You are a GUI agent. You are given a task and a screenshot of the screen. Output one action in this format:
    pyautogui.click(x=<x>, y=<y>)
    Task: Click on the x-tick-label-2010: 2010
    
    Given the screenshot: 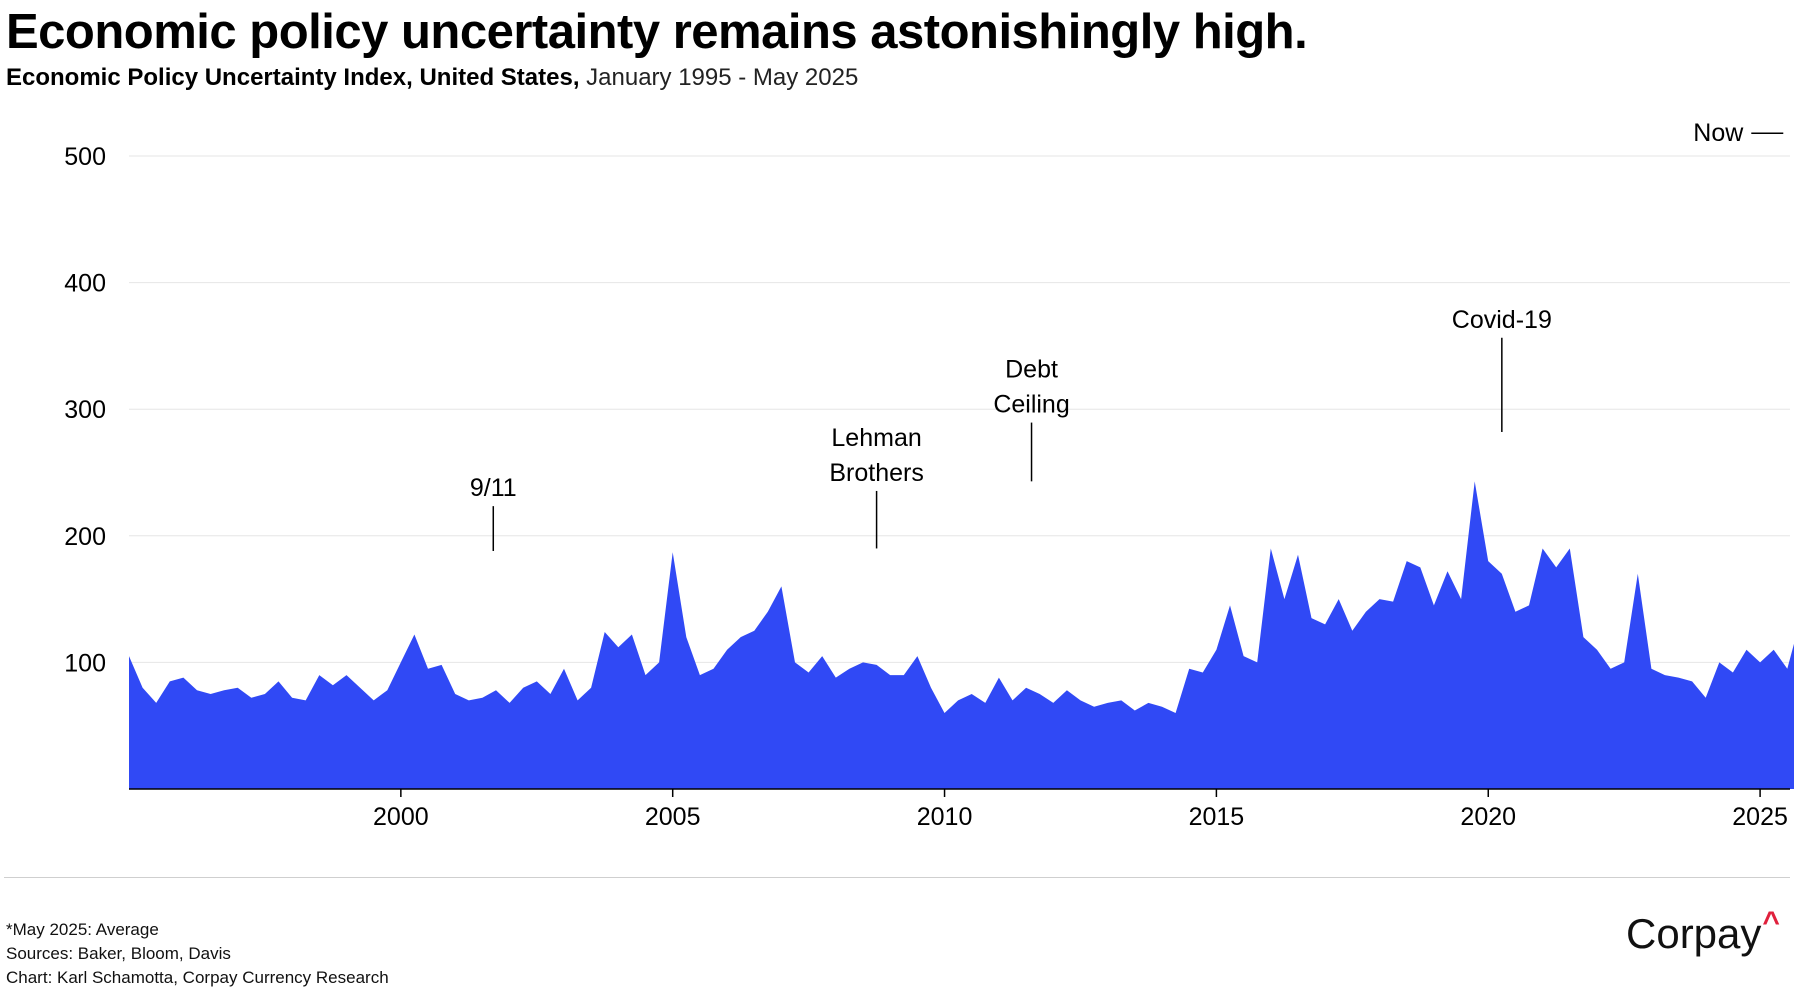 What is the action you would take?
    pyautogui.click(x=945, y=817)
    